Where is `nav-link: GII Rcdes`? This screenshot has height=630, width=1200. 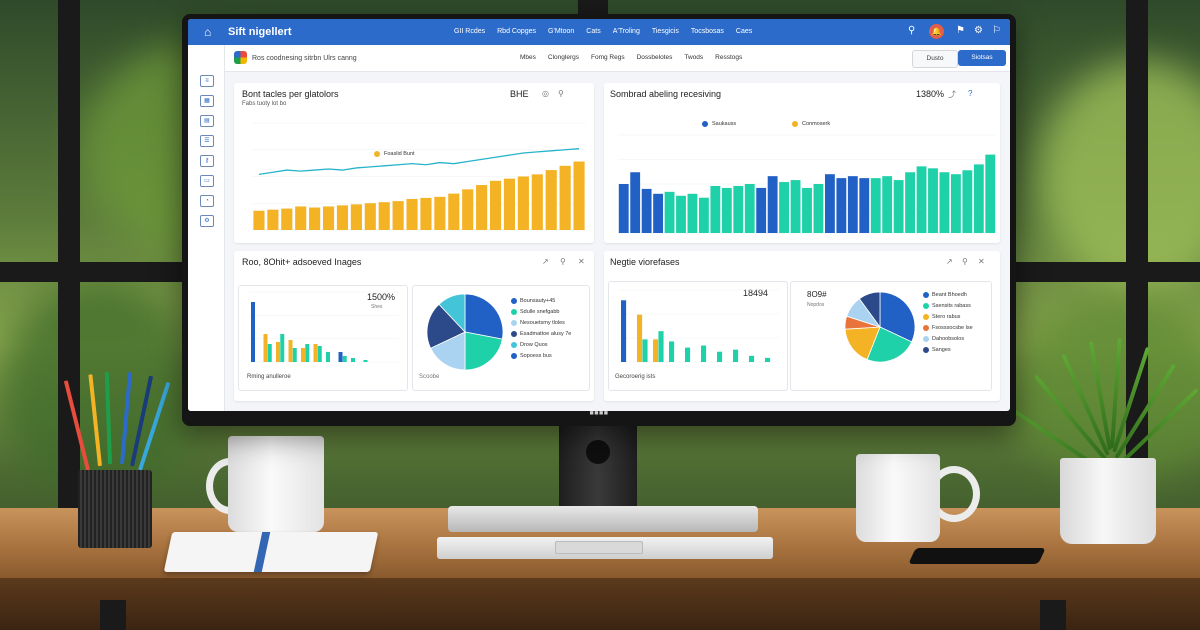 nav-link: GII Rcdes is located at coordinates (470, 31).